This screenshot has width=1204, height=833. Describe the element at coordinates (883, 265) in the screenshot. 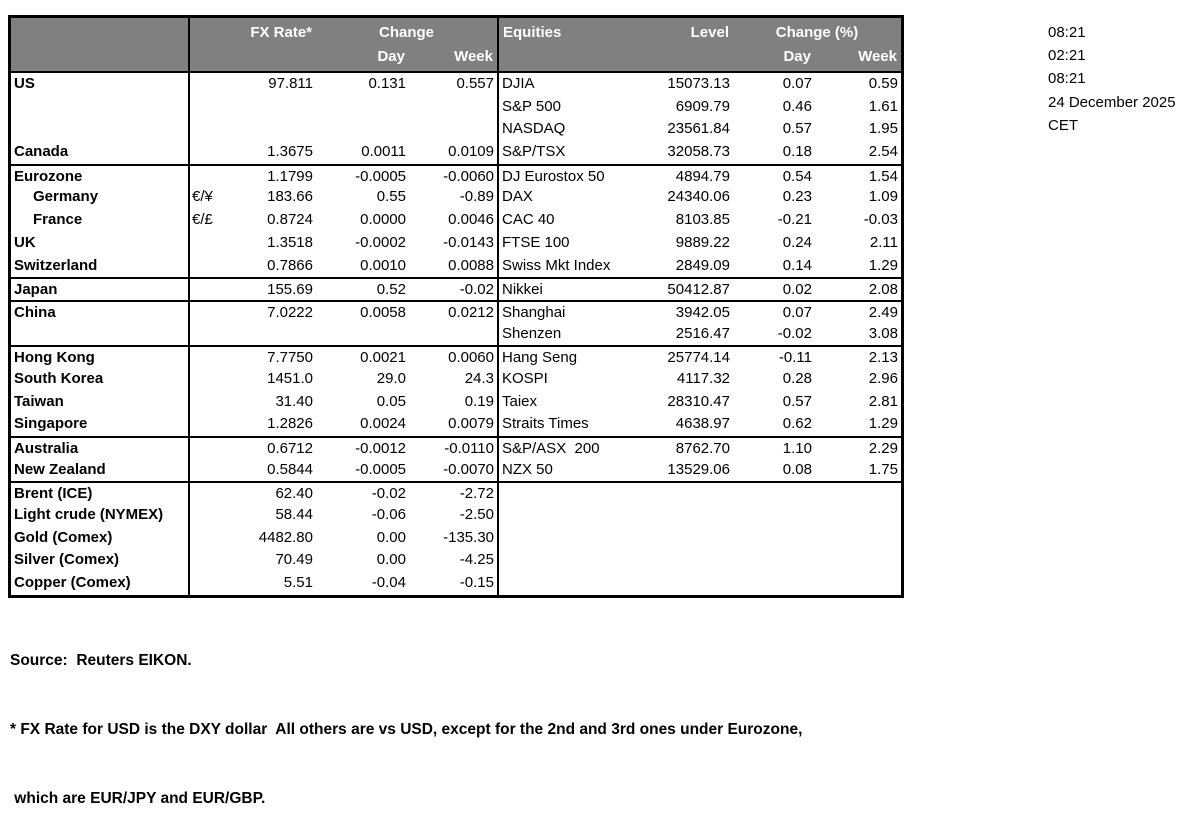

I see `equity-week-change: 1.29` at that location.